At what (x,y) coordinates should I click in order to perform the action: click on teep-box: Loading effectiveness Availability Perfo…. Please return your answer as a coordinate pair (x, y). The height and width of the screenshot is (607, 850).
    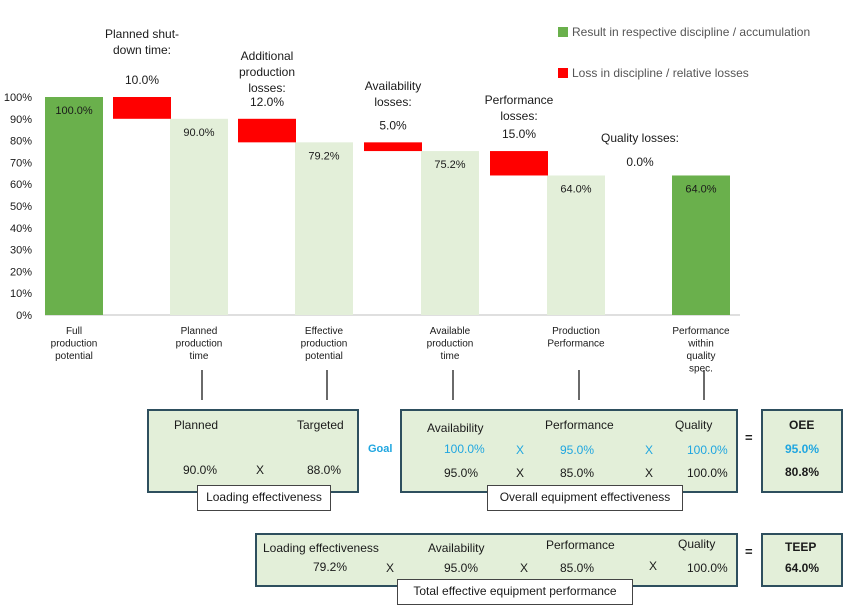
    Looking at the image, I should click on (496, 560).